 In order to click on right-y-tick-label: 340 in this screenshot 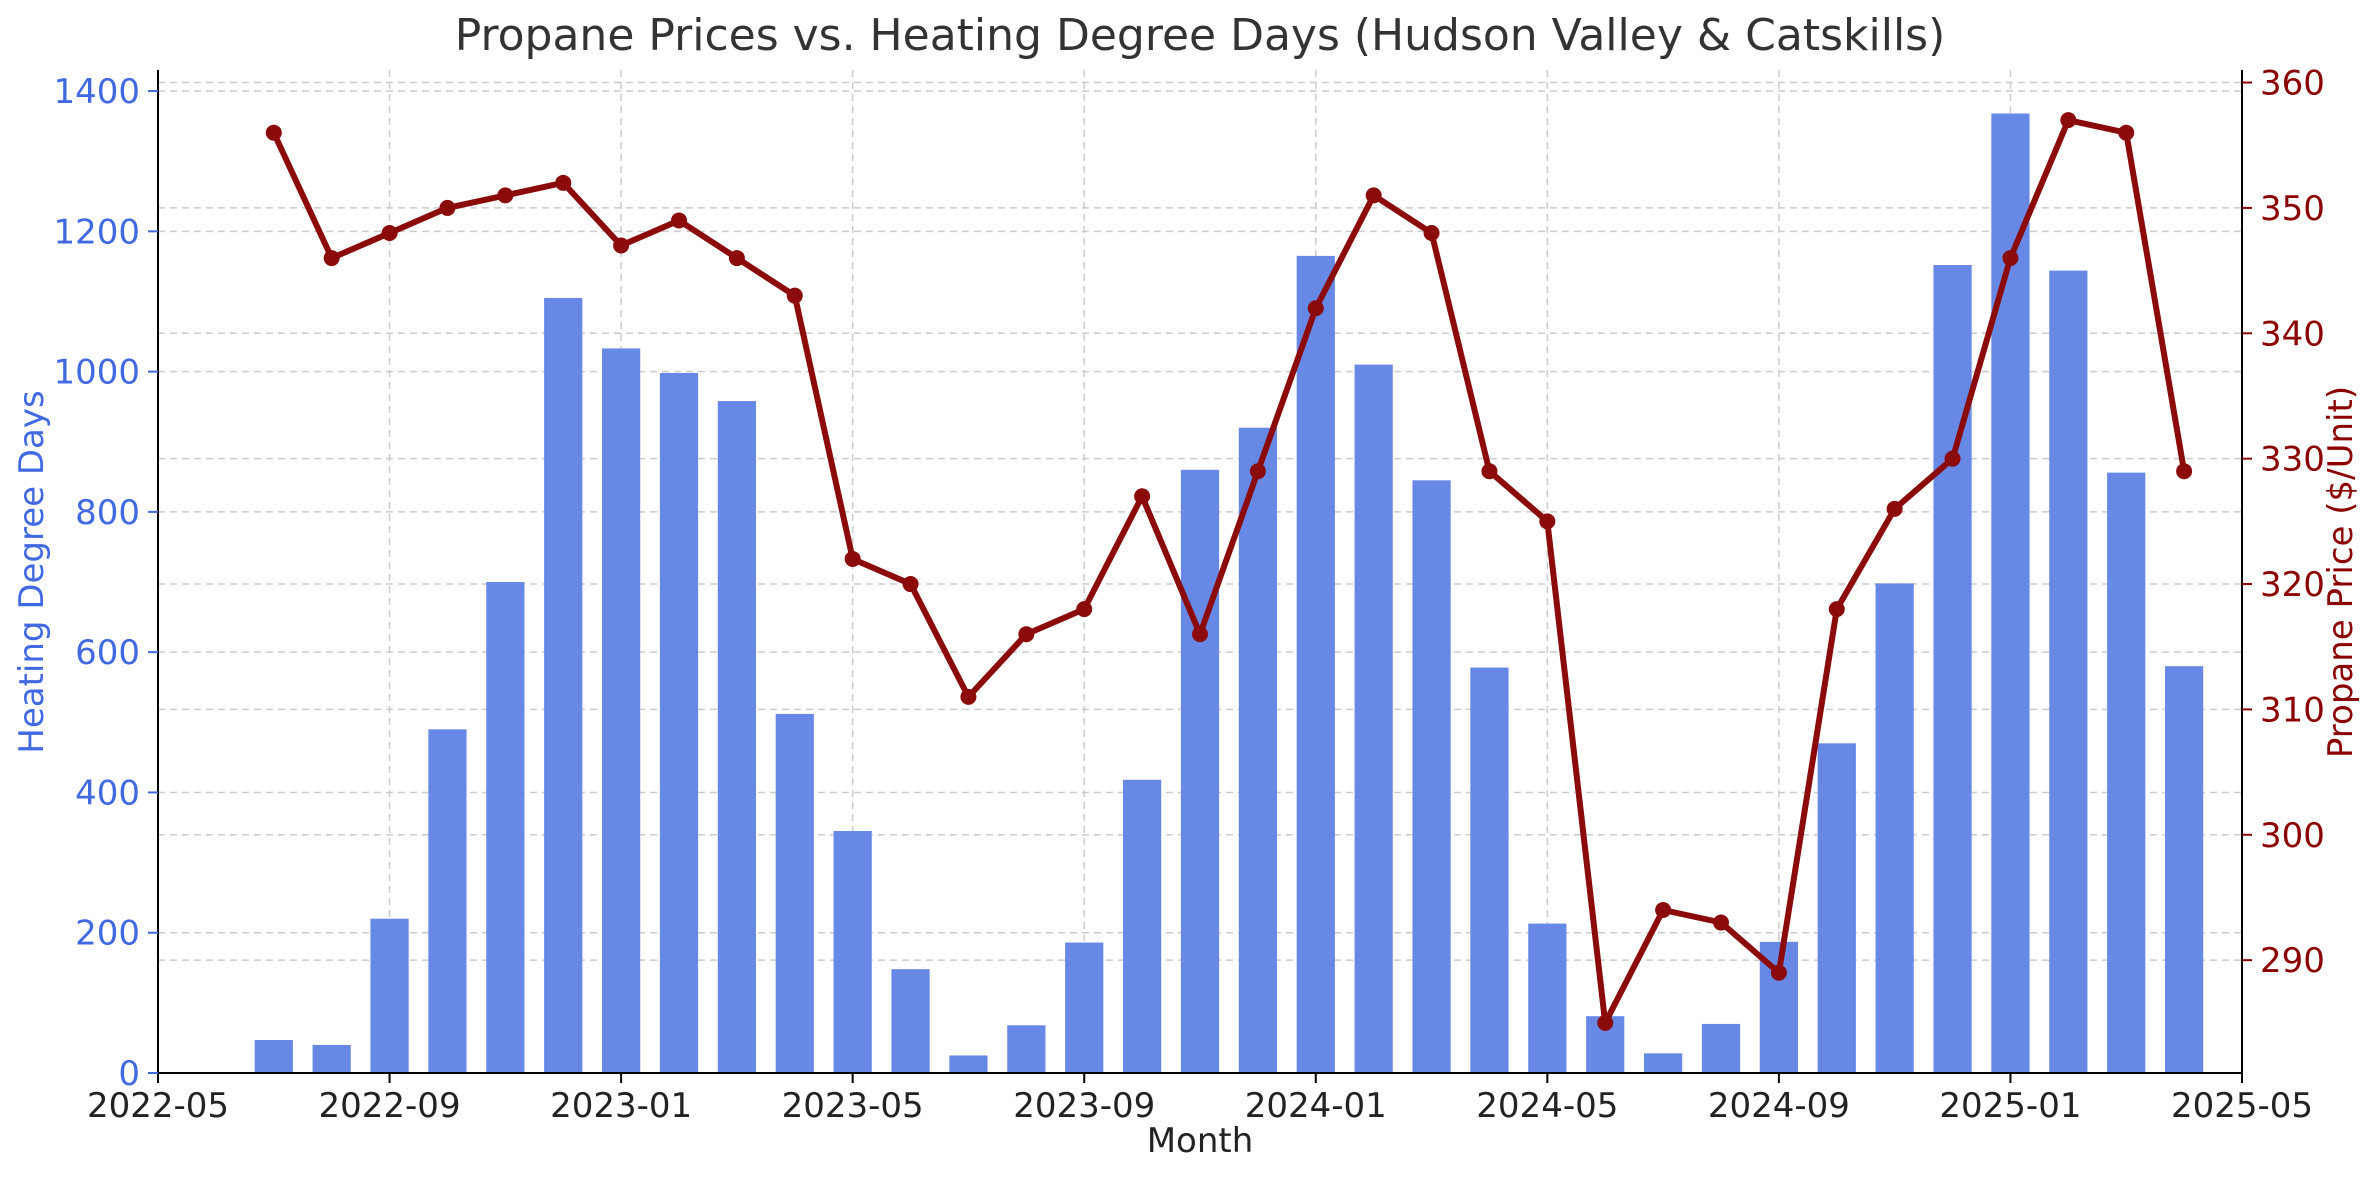, I will do `click(2292, 334)`.